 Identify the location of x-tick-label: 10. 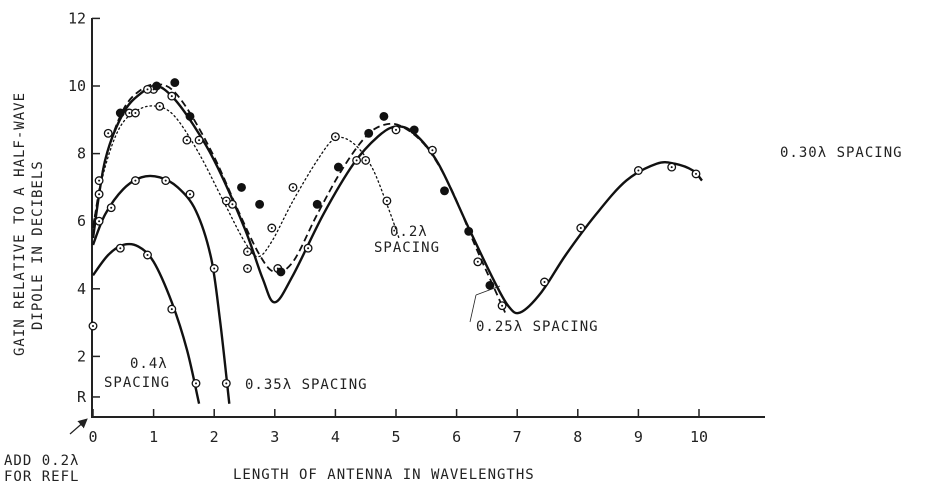
(699, 437).